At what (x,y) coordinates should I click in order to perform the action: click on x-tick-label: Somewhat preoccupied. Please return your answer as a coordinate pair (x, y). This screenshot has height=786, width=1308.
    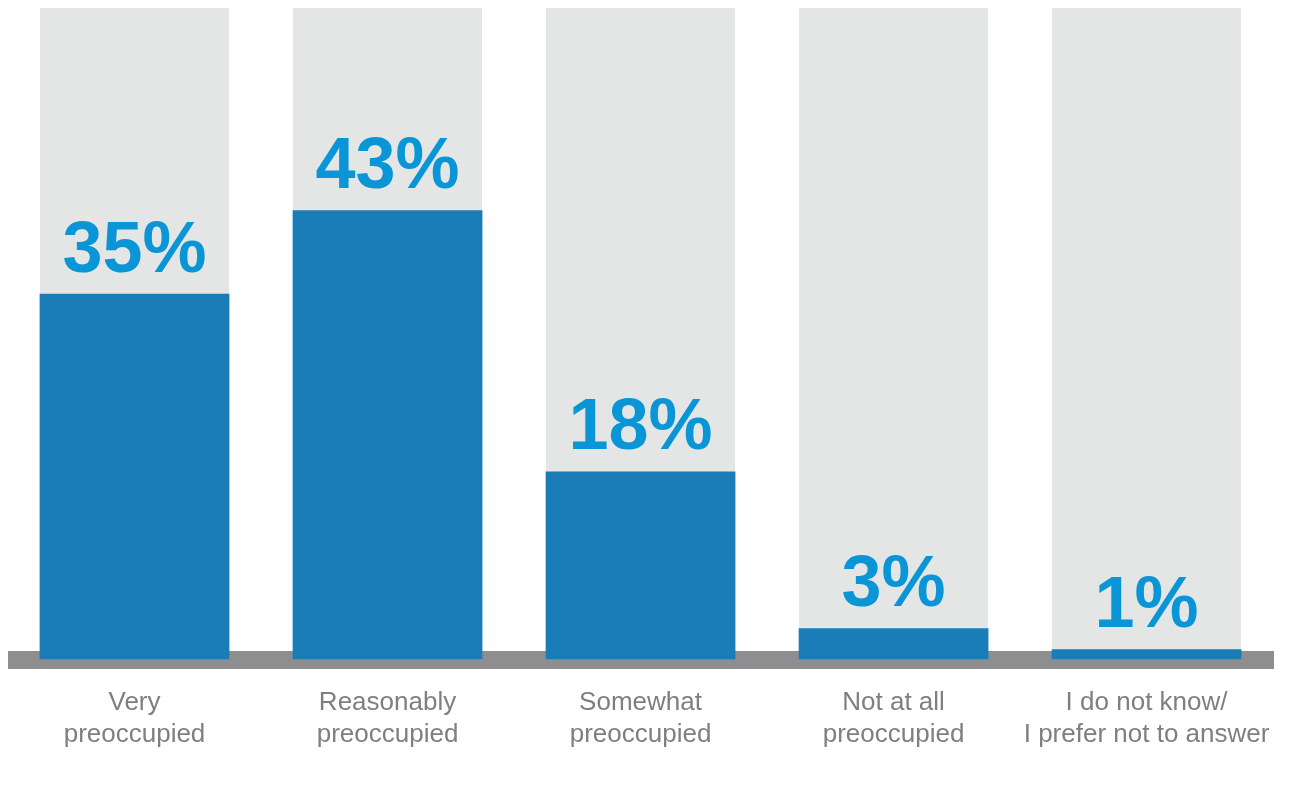
    Looking at the image, I should click on (640, 717).